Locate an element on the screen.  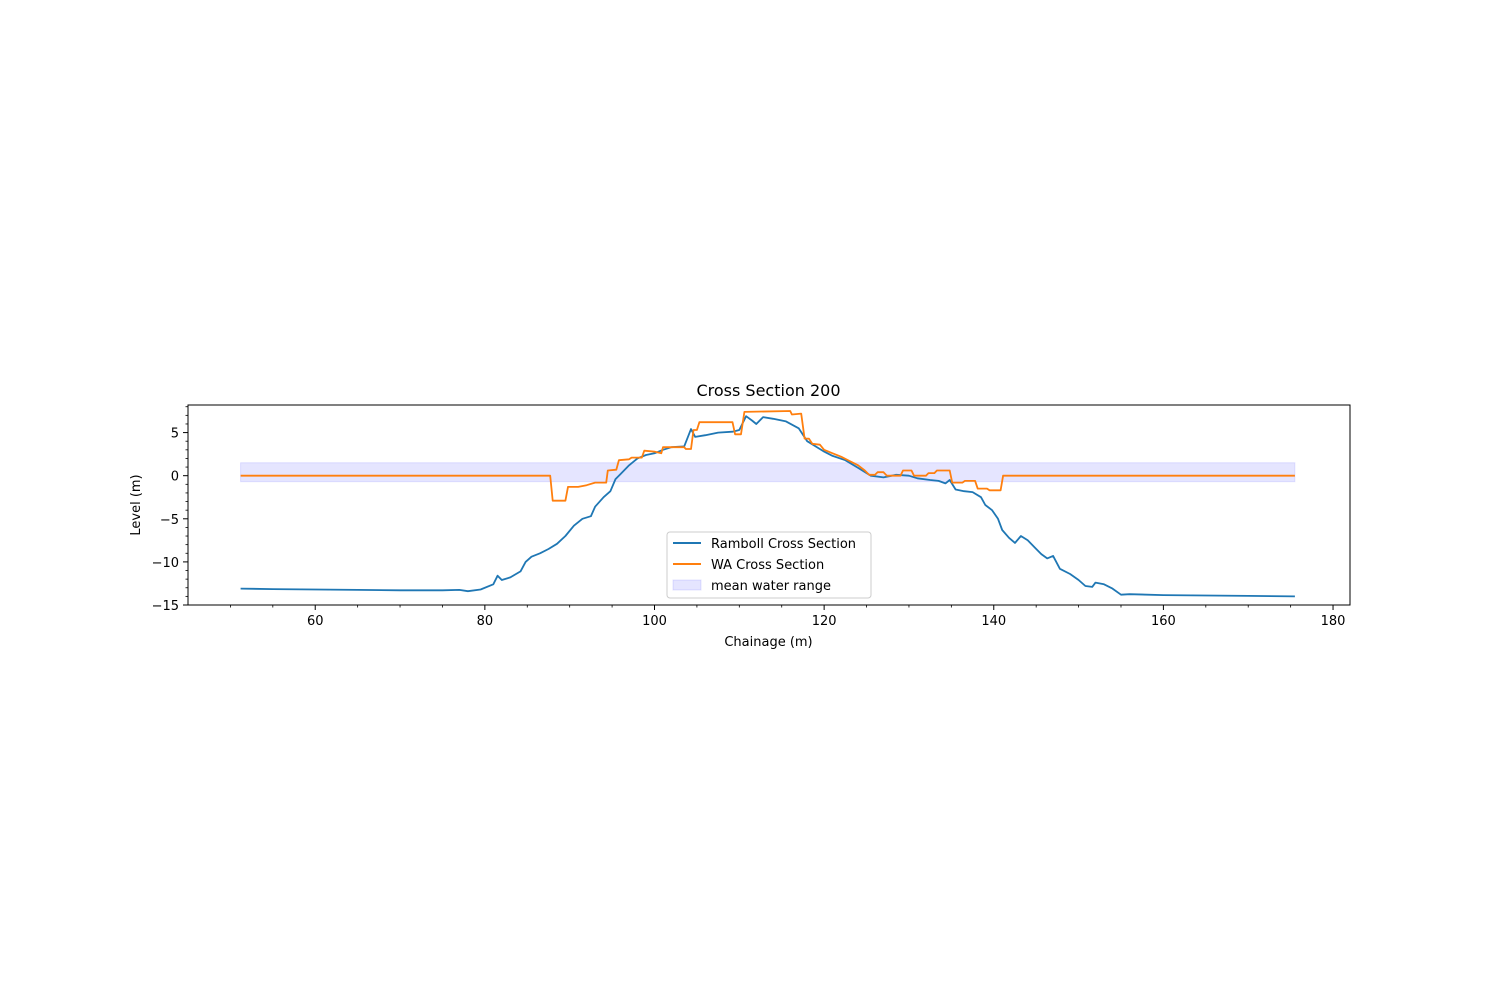
legend-label: mean water range is located at coordinates (771, 586).